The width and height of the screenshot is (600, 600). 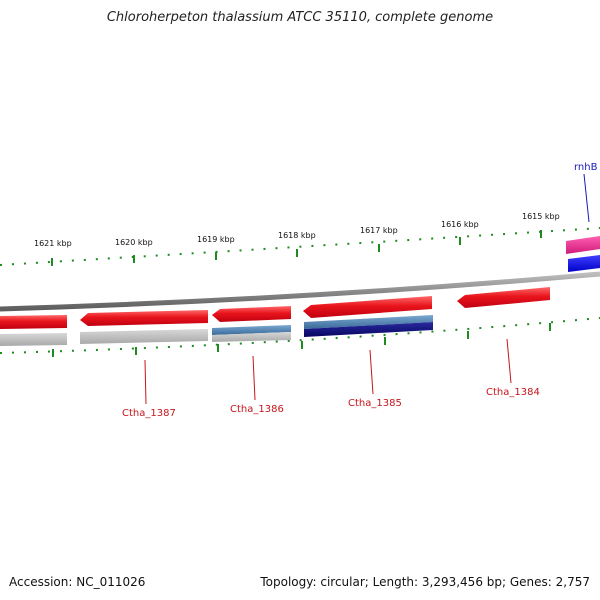 I want to click on cog-ctha-1385-a, so click(x=368, y=322).